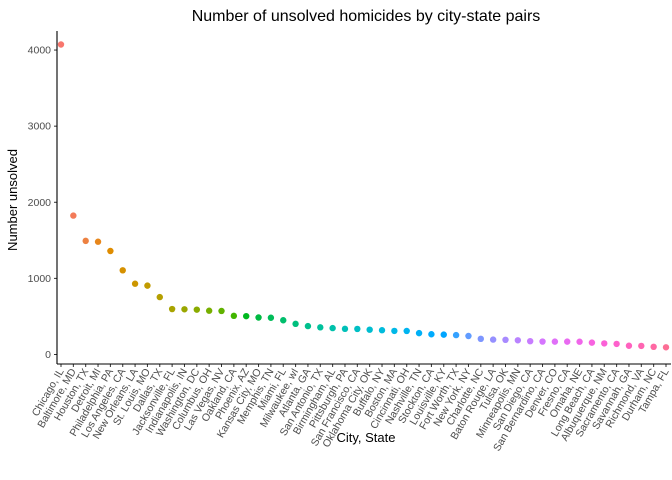 The height and width of the screenshot is (480, 672). What do you see at coordinates (40, 127) in the screenshot?
I see `y-tick-label: 3000` at bounding box center [40, 127].